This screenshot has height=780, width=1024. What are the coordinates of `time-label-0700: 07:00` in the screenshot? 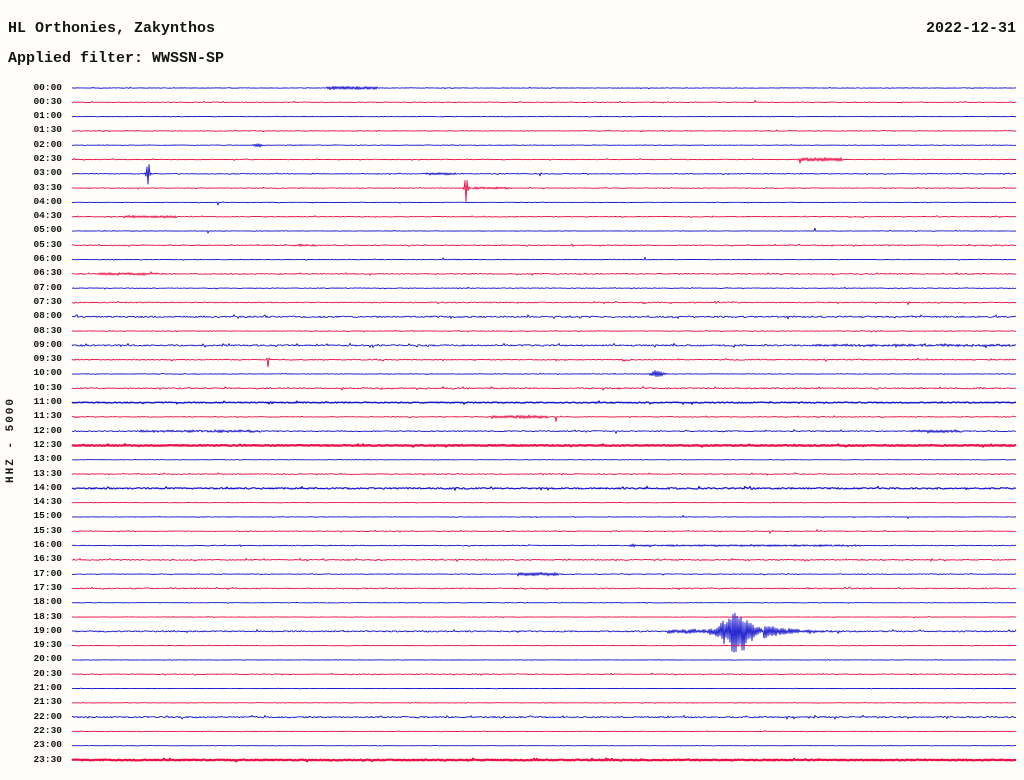 It's located at (47, 287).